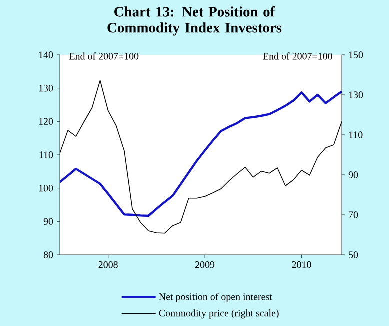 The image size is (389, 326). What do you see at coordinates (46, 122) in the screenshot?
I see `y-tick-label: 120` at bounding box center [46, 122].